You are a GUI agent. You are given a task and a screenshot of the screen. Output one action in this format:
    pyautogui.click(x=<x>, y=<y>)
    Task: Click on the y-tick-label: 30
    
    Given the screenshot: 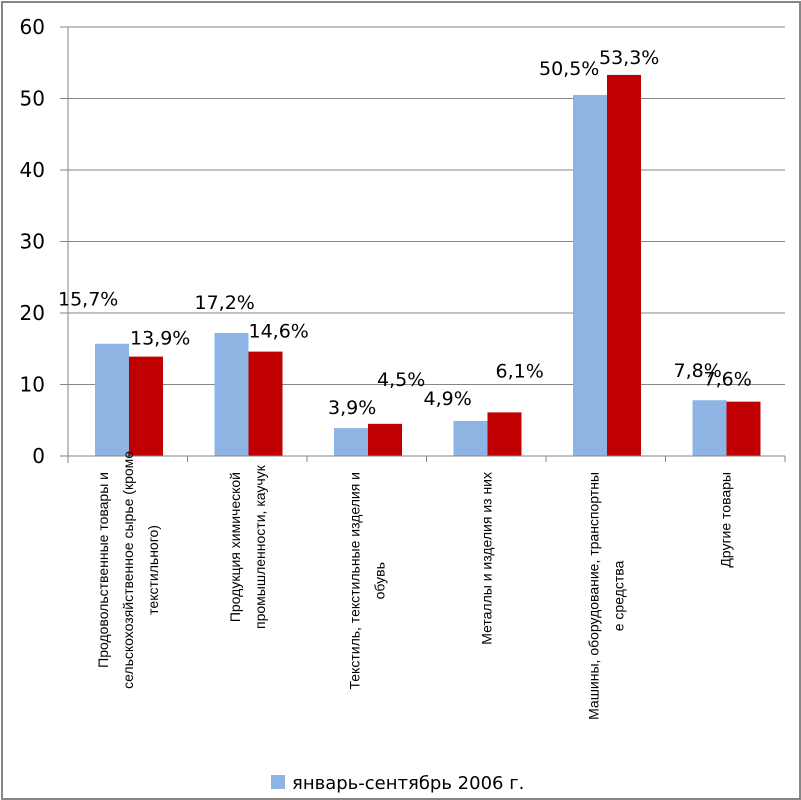 What is the action you would take?
    pyautogui.click(x=32, y=242)
    